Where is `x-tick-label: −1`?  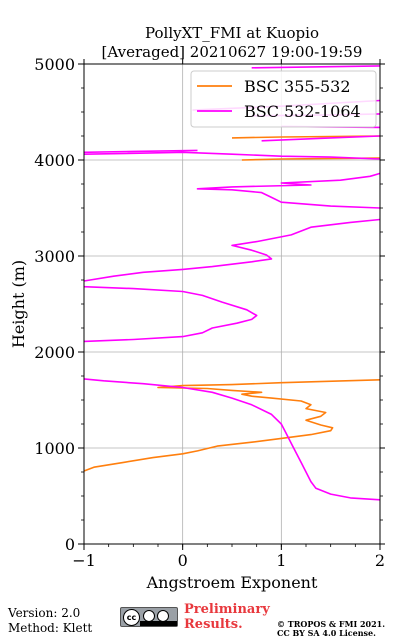
x-tick-label: −1 is located at coordinates (84, 560).